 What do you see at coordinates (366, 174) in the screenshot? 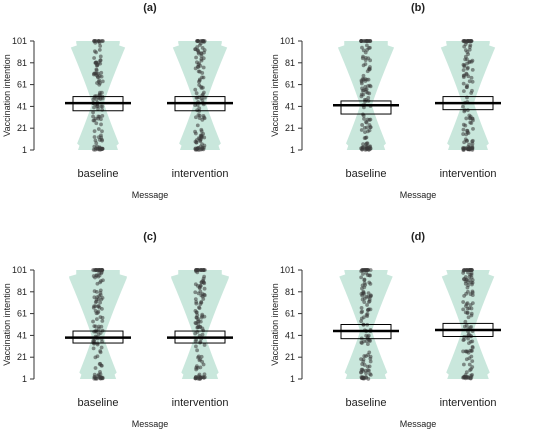
I see `category-label-baseline: baseline` at bounding box center [366, 174].